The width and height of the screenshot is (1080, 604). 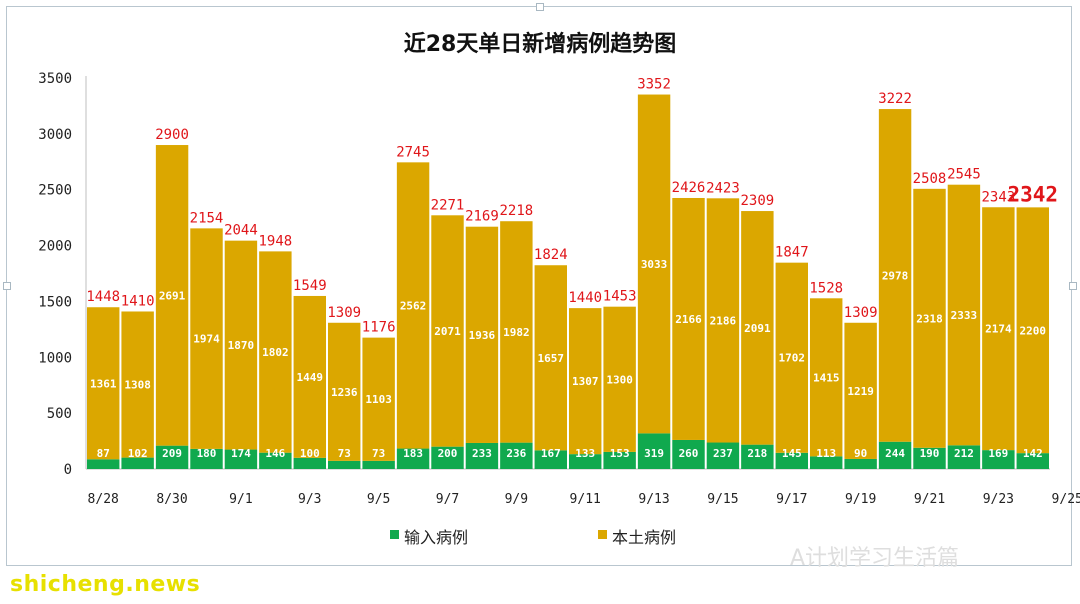 What do you see at coordinates (344, 453) in the screenshot?
I see `data-label-imported: 73` at bounding box center [344, 453].